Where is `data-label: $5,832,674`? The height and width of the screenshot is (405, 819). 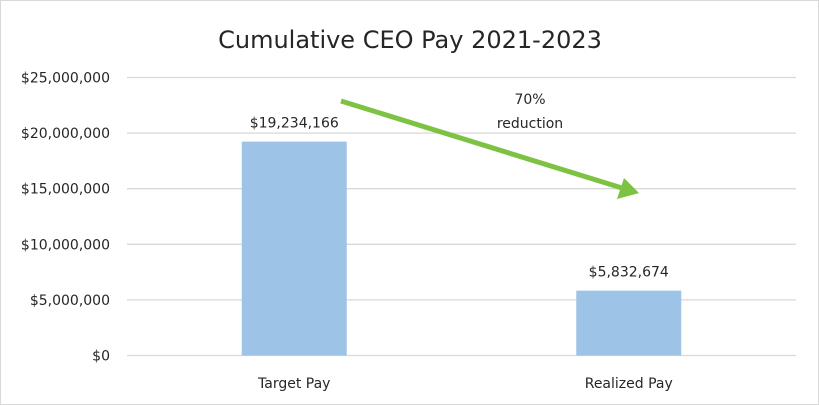 data-label: $5,832,674 is located at coordinates (629, 273).